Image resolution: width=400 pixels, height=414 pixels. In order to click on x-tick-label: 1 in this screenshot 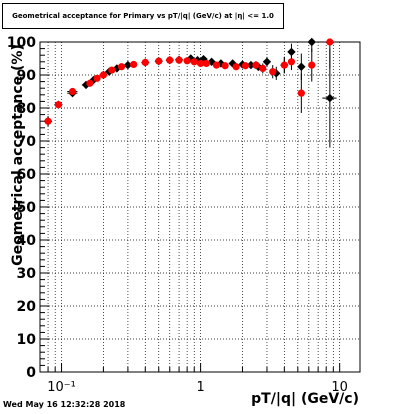, I will do `click(200, 387)`.